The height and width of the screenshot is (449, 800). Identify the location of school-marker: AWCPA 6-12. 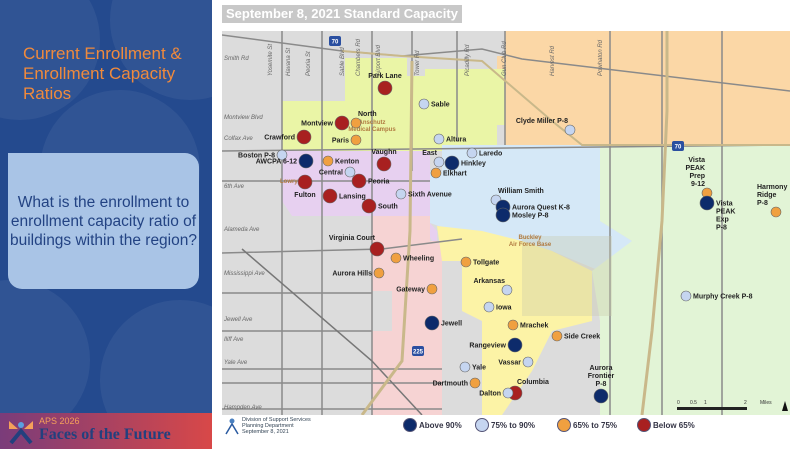
(285, 161).